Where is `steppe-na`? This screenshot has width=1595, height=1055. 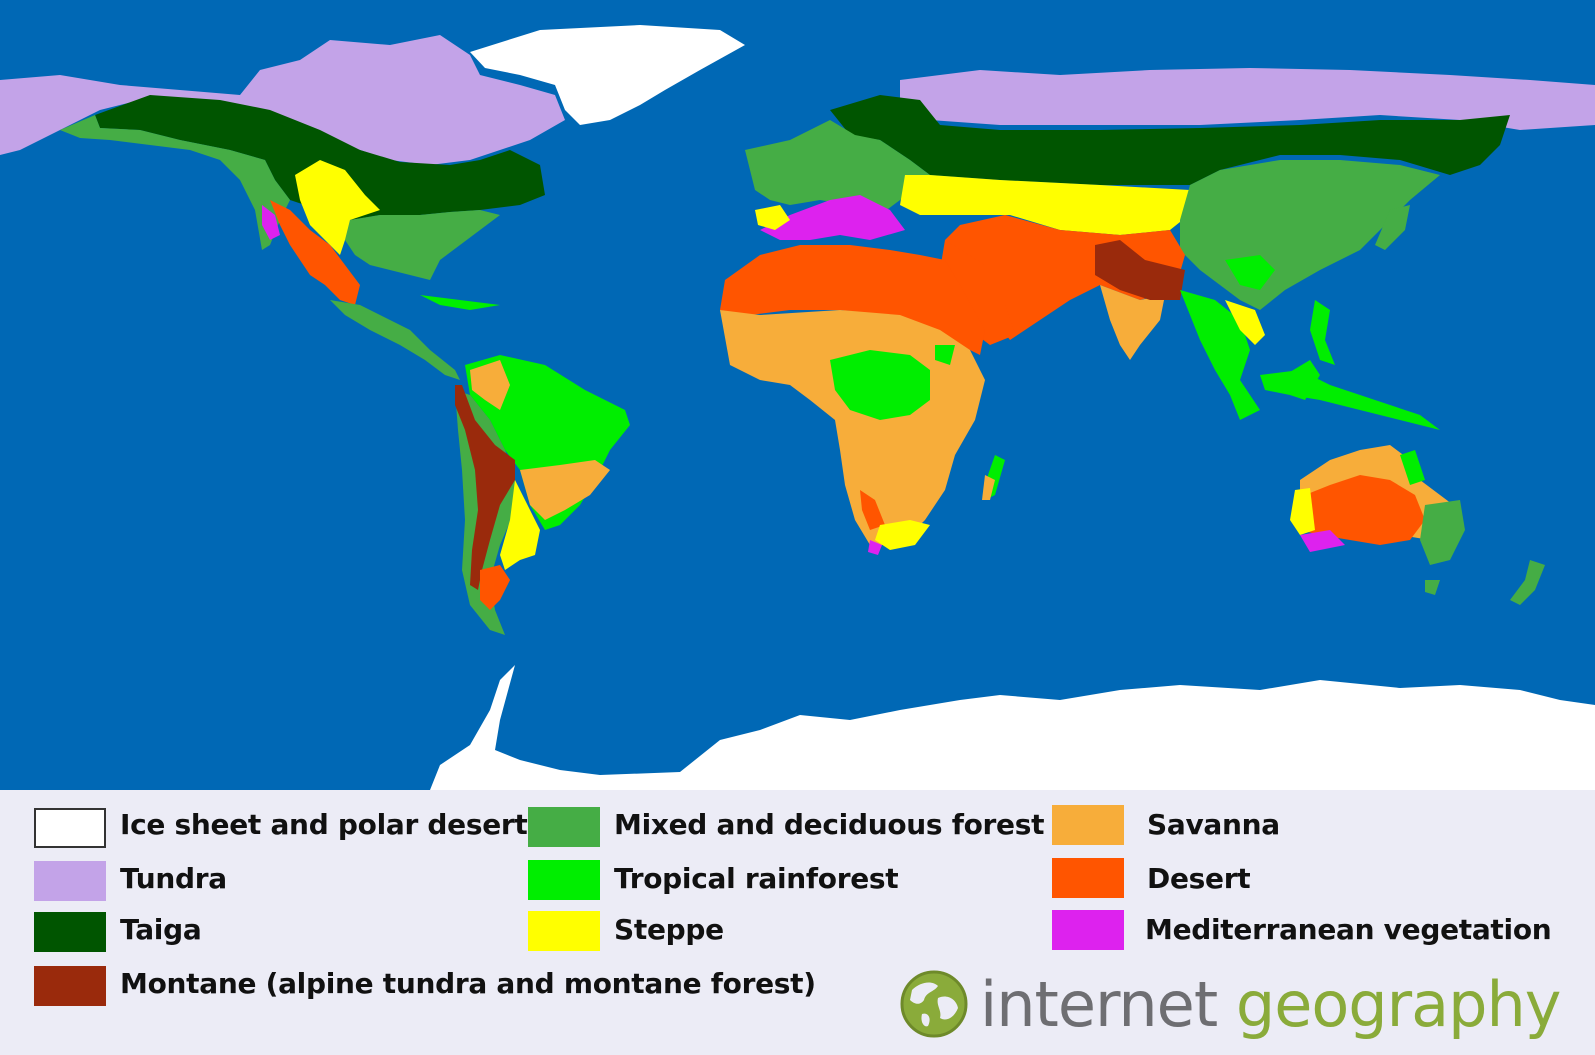
steppe-na is located at coordinates (337, 207).